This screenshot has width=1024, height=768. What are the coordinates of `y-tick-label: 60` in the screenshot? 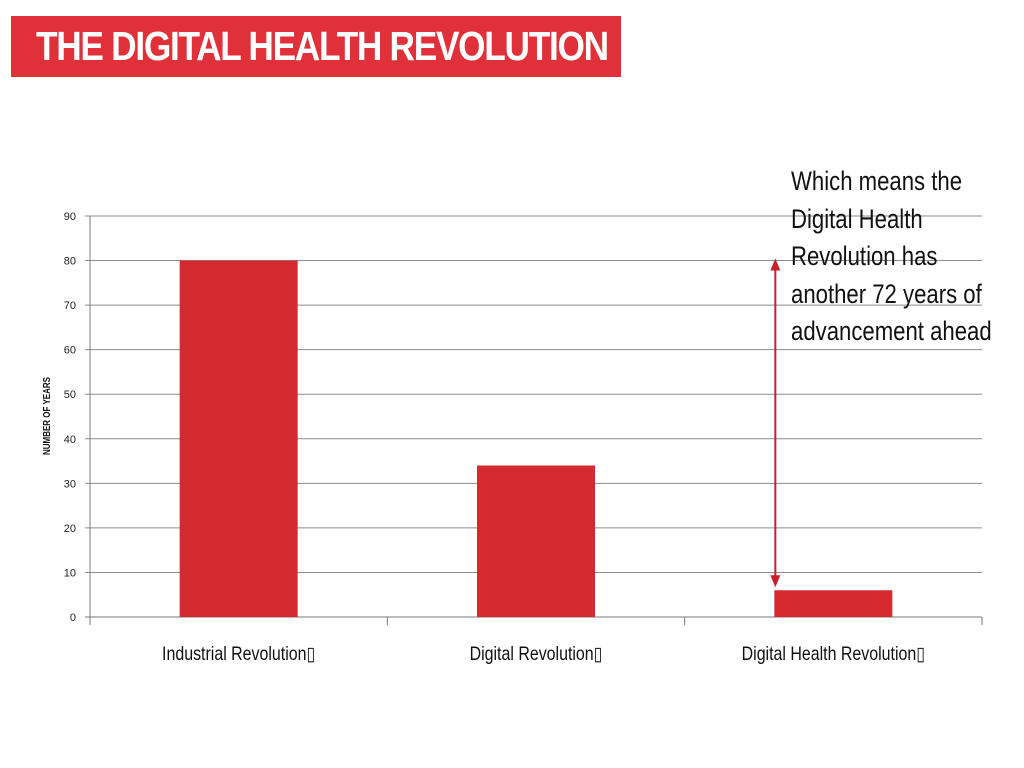 It's located at (70, 351).